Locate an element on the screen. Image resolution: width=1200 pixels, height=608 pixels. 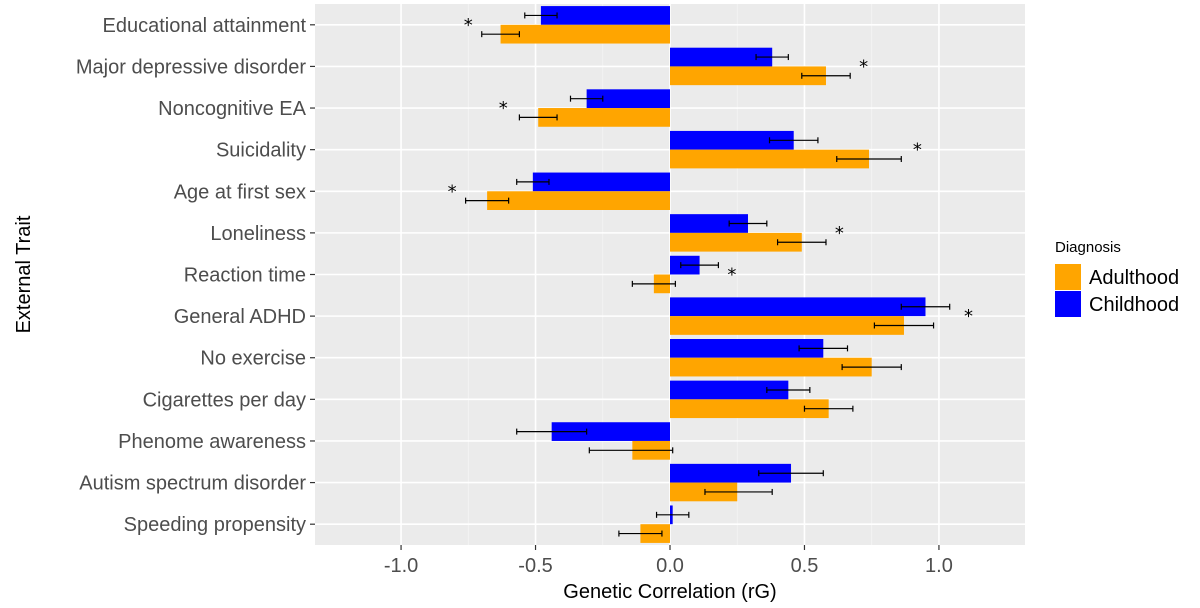
x-tick-label: 1.0 is located at coordinates (939, 566).